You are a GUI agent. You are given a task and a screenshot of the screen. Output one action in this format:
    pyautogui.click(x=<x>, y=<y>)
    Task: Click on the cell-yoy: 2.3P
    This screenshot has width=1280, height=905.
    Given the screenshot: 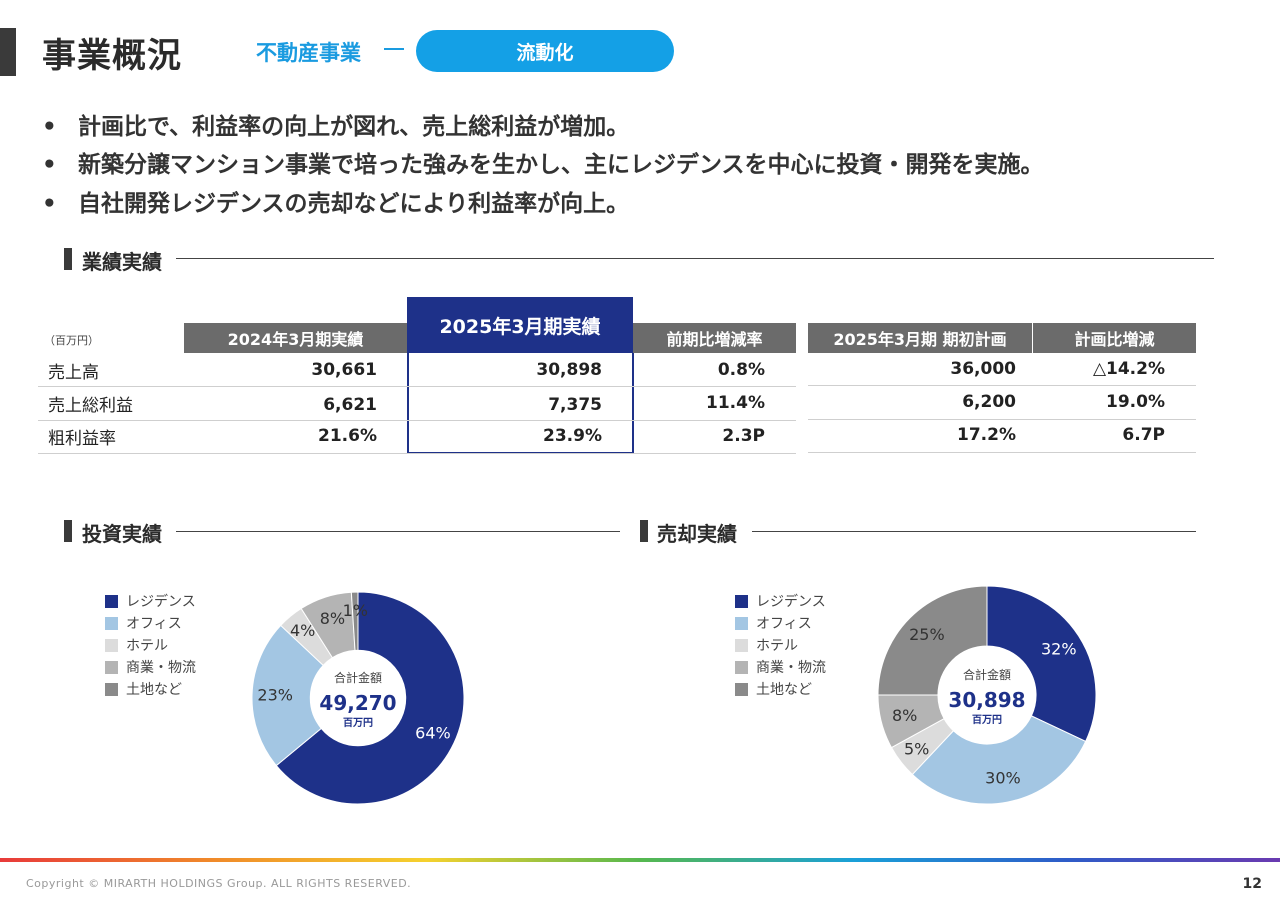 What is the action you would take?
    pyautogui.click(x=743, y=436)
    